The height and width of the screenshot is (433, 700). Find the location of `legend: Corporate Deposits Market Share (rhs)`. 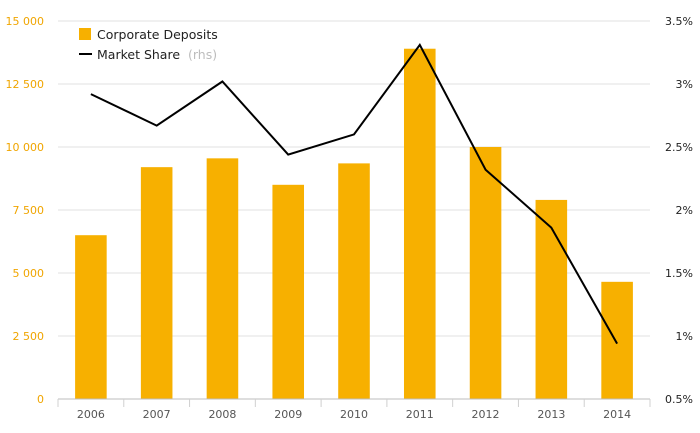

legend: Corporate Deposits Market Share (rhs) is located at coordinates (148, 44).